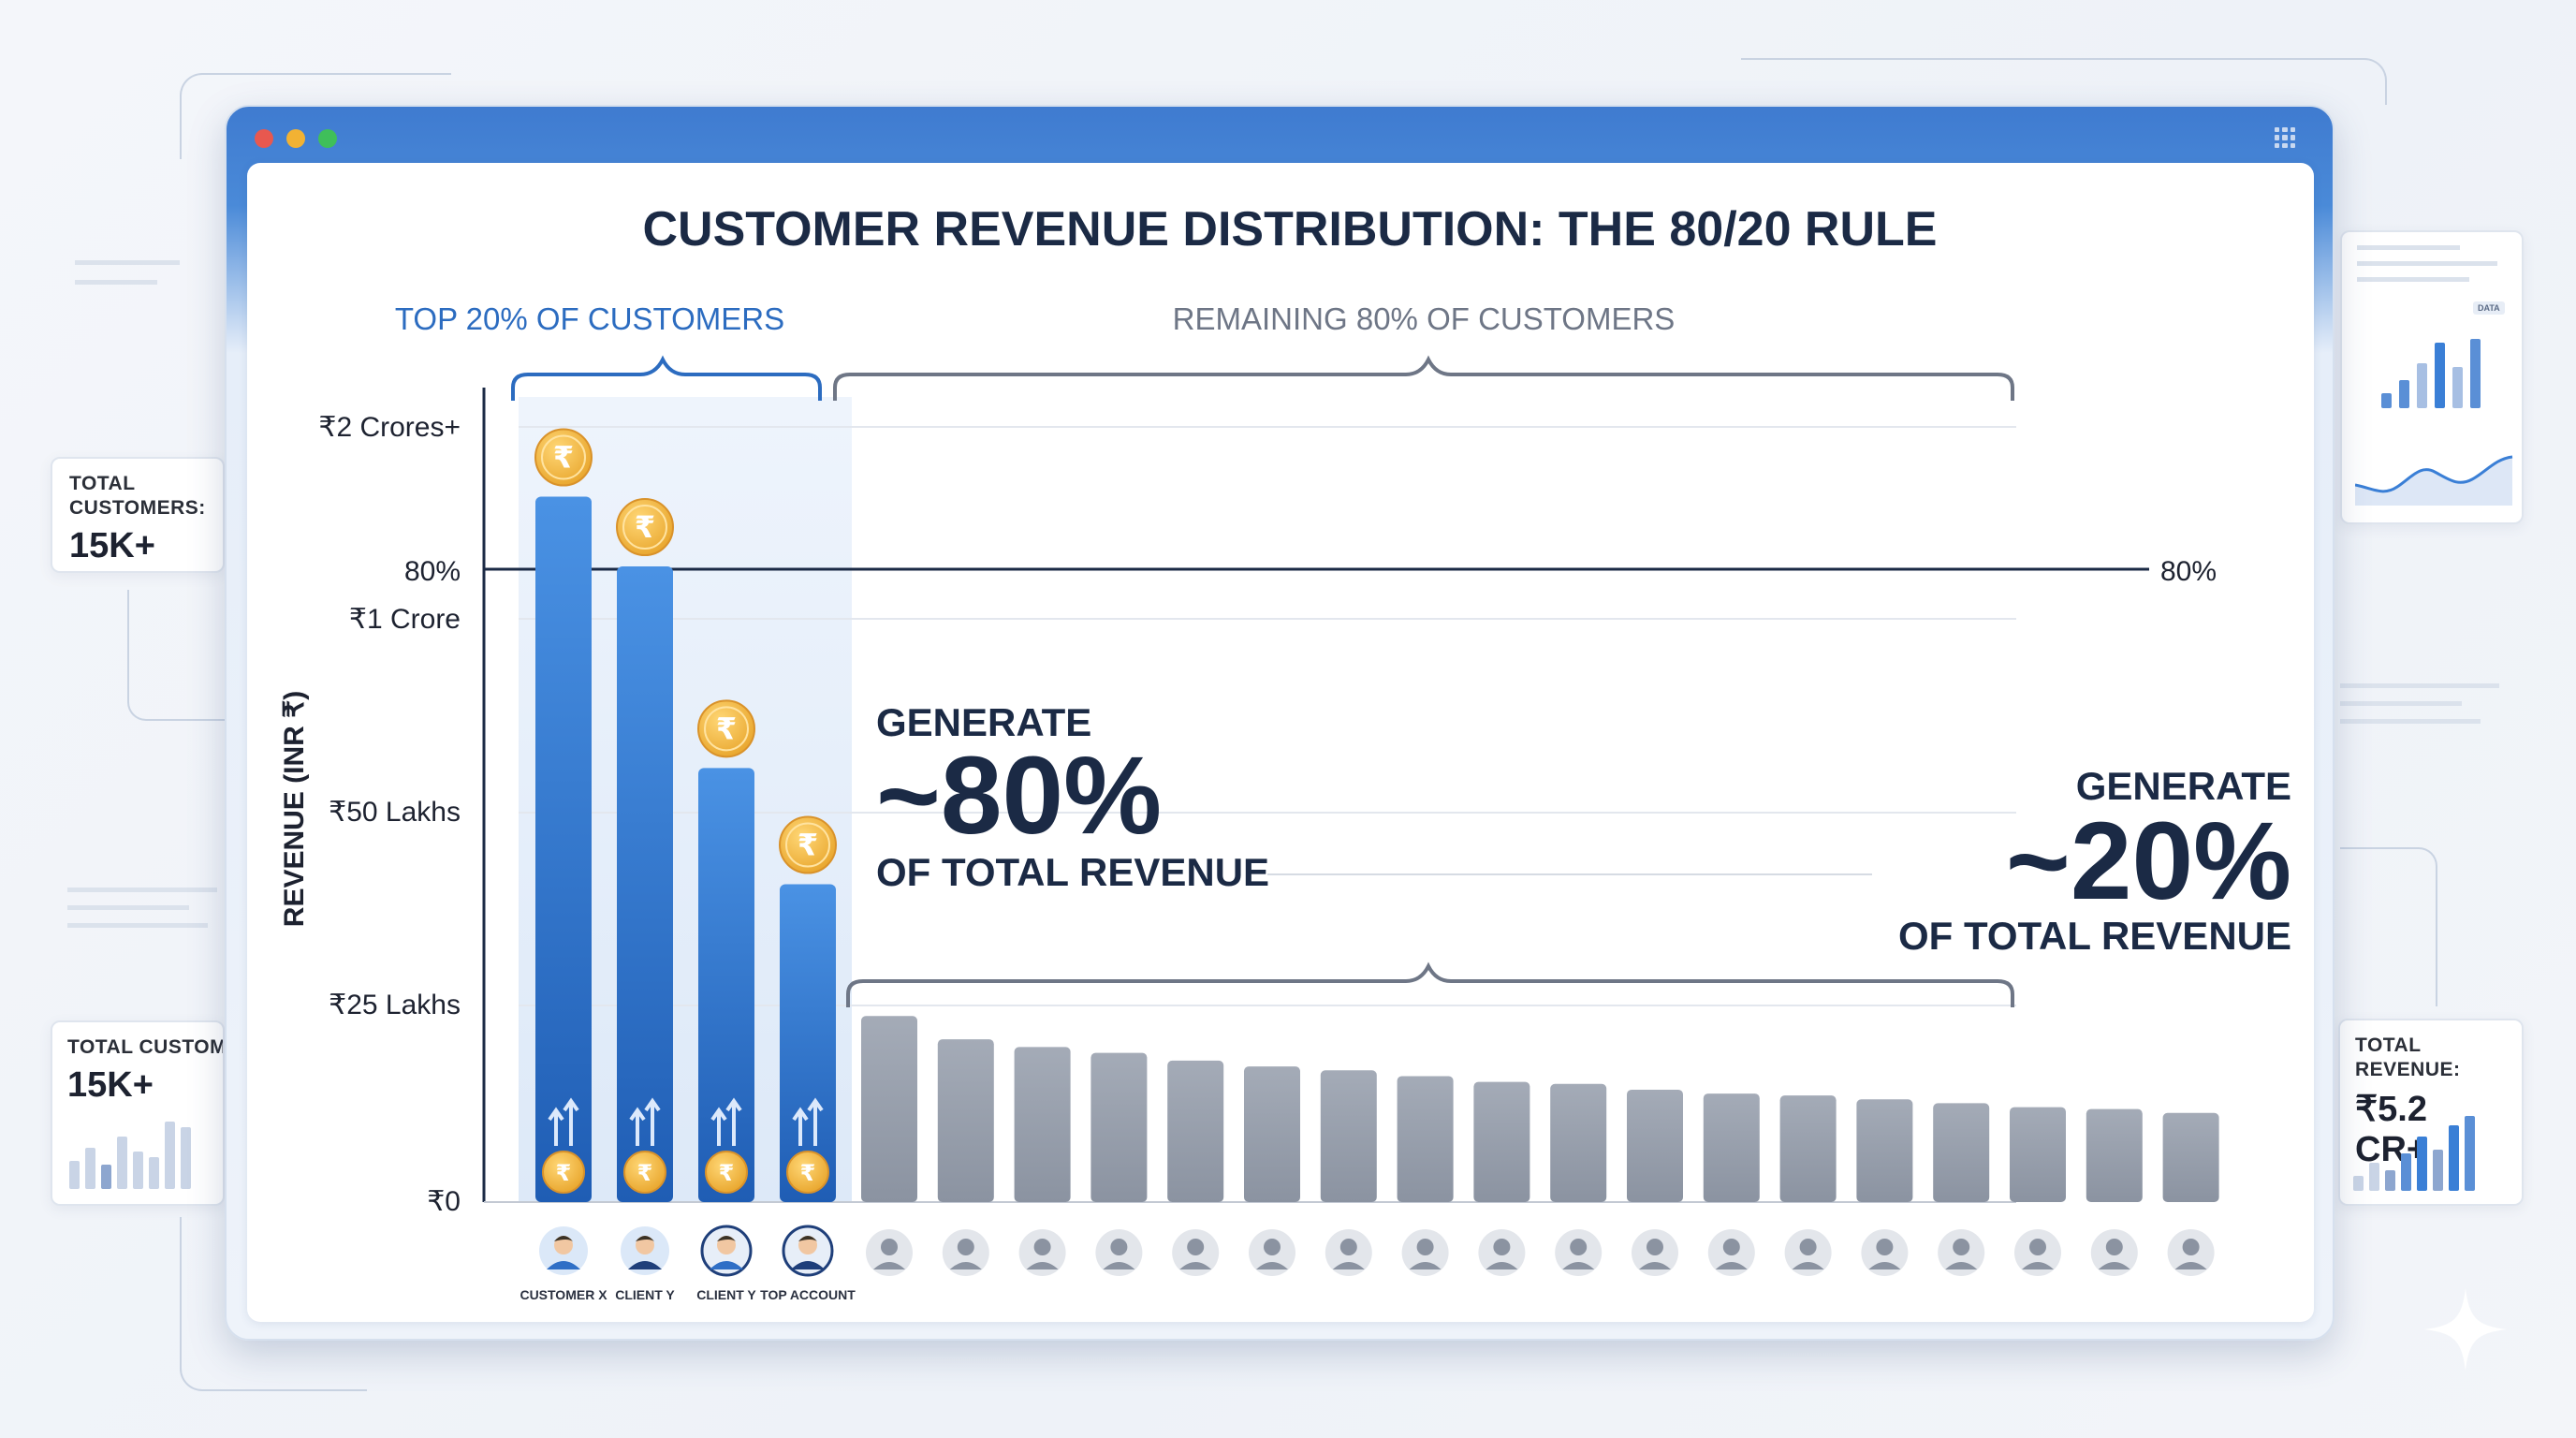 This screenshot has height=1438, width=2576. Describe the element at coordinates (2431, 1112) in the screenshot. I see `total-revenue-card: TOTAL REVENUE: ₹5.2 CR+` at that location.